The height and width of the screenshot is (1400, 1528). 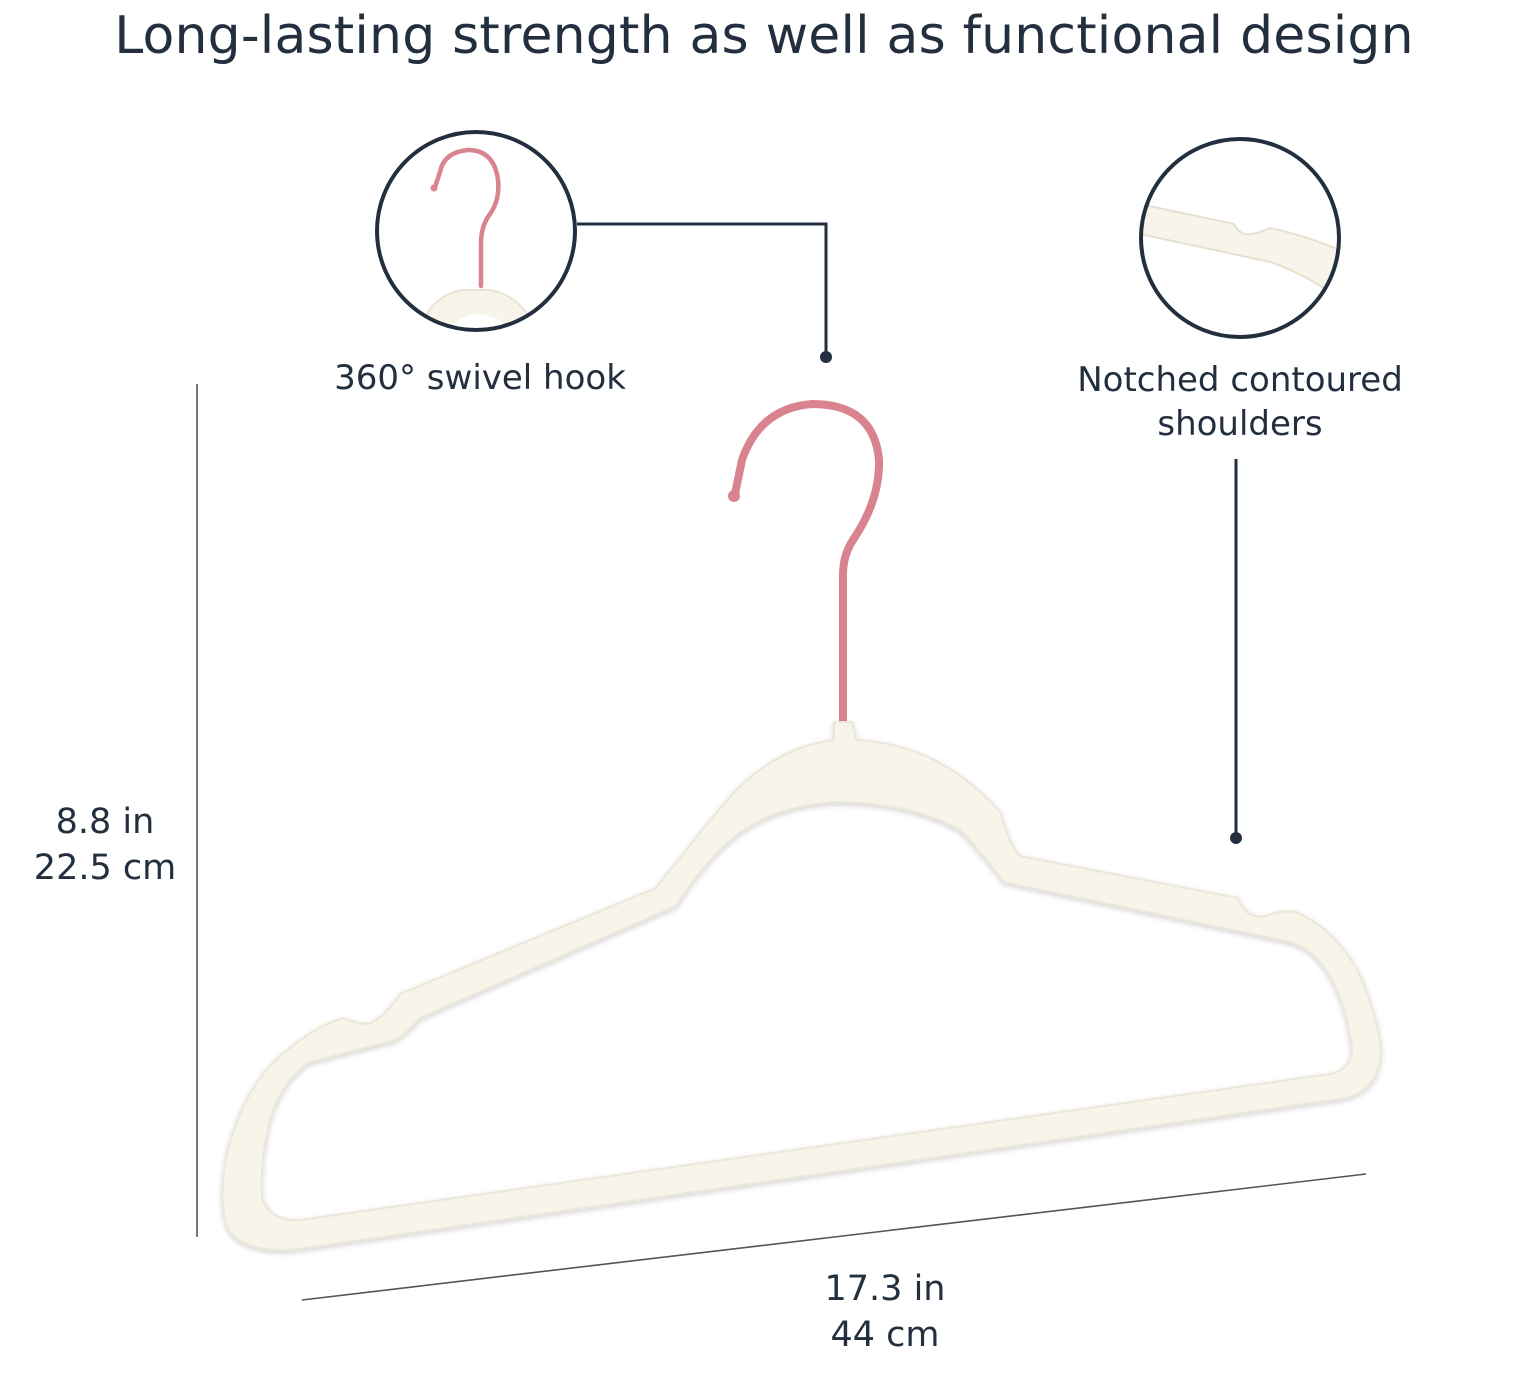 What do you see at coordinates (1240, 252) in the screenshot?
I see `notch-icon` at bounding box center [1240, 252].